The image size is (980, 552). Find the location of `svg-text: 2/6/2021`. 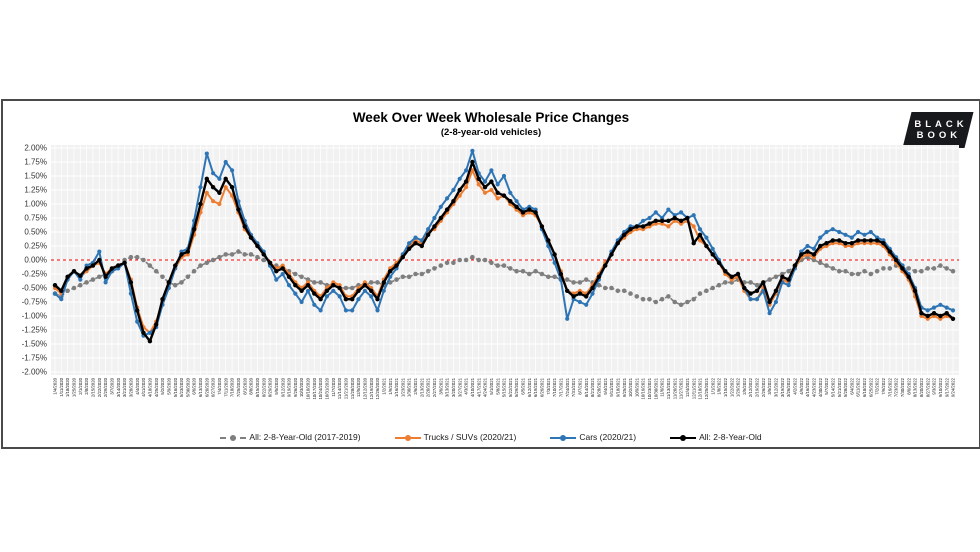

svg-text: 2/6/2021 is located at coordinates (415, 385).